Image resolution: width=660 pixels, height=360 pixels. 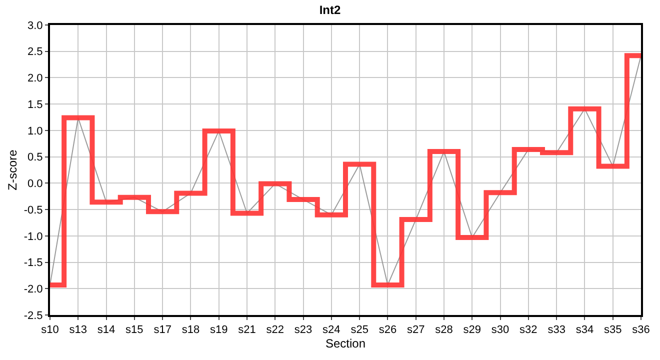 I want to click on x-tick-label: s19, so click(x=219, y=330).